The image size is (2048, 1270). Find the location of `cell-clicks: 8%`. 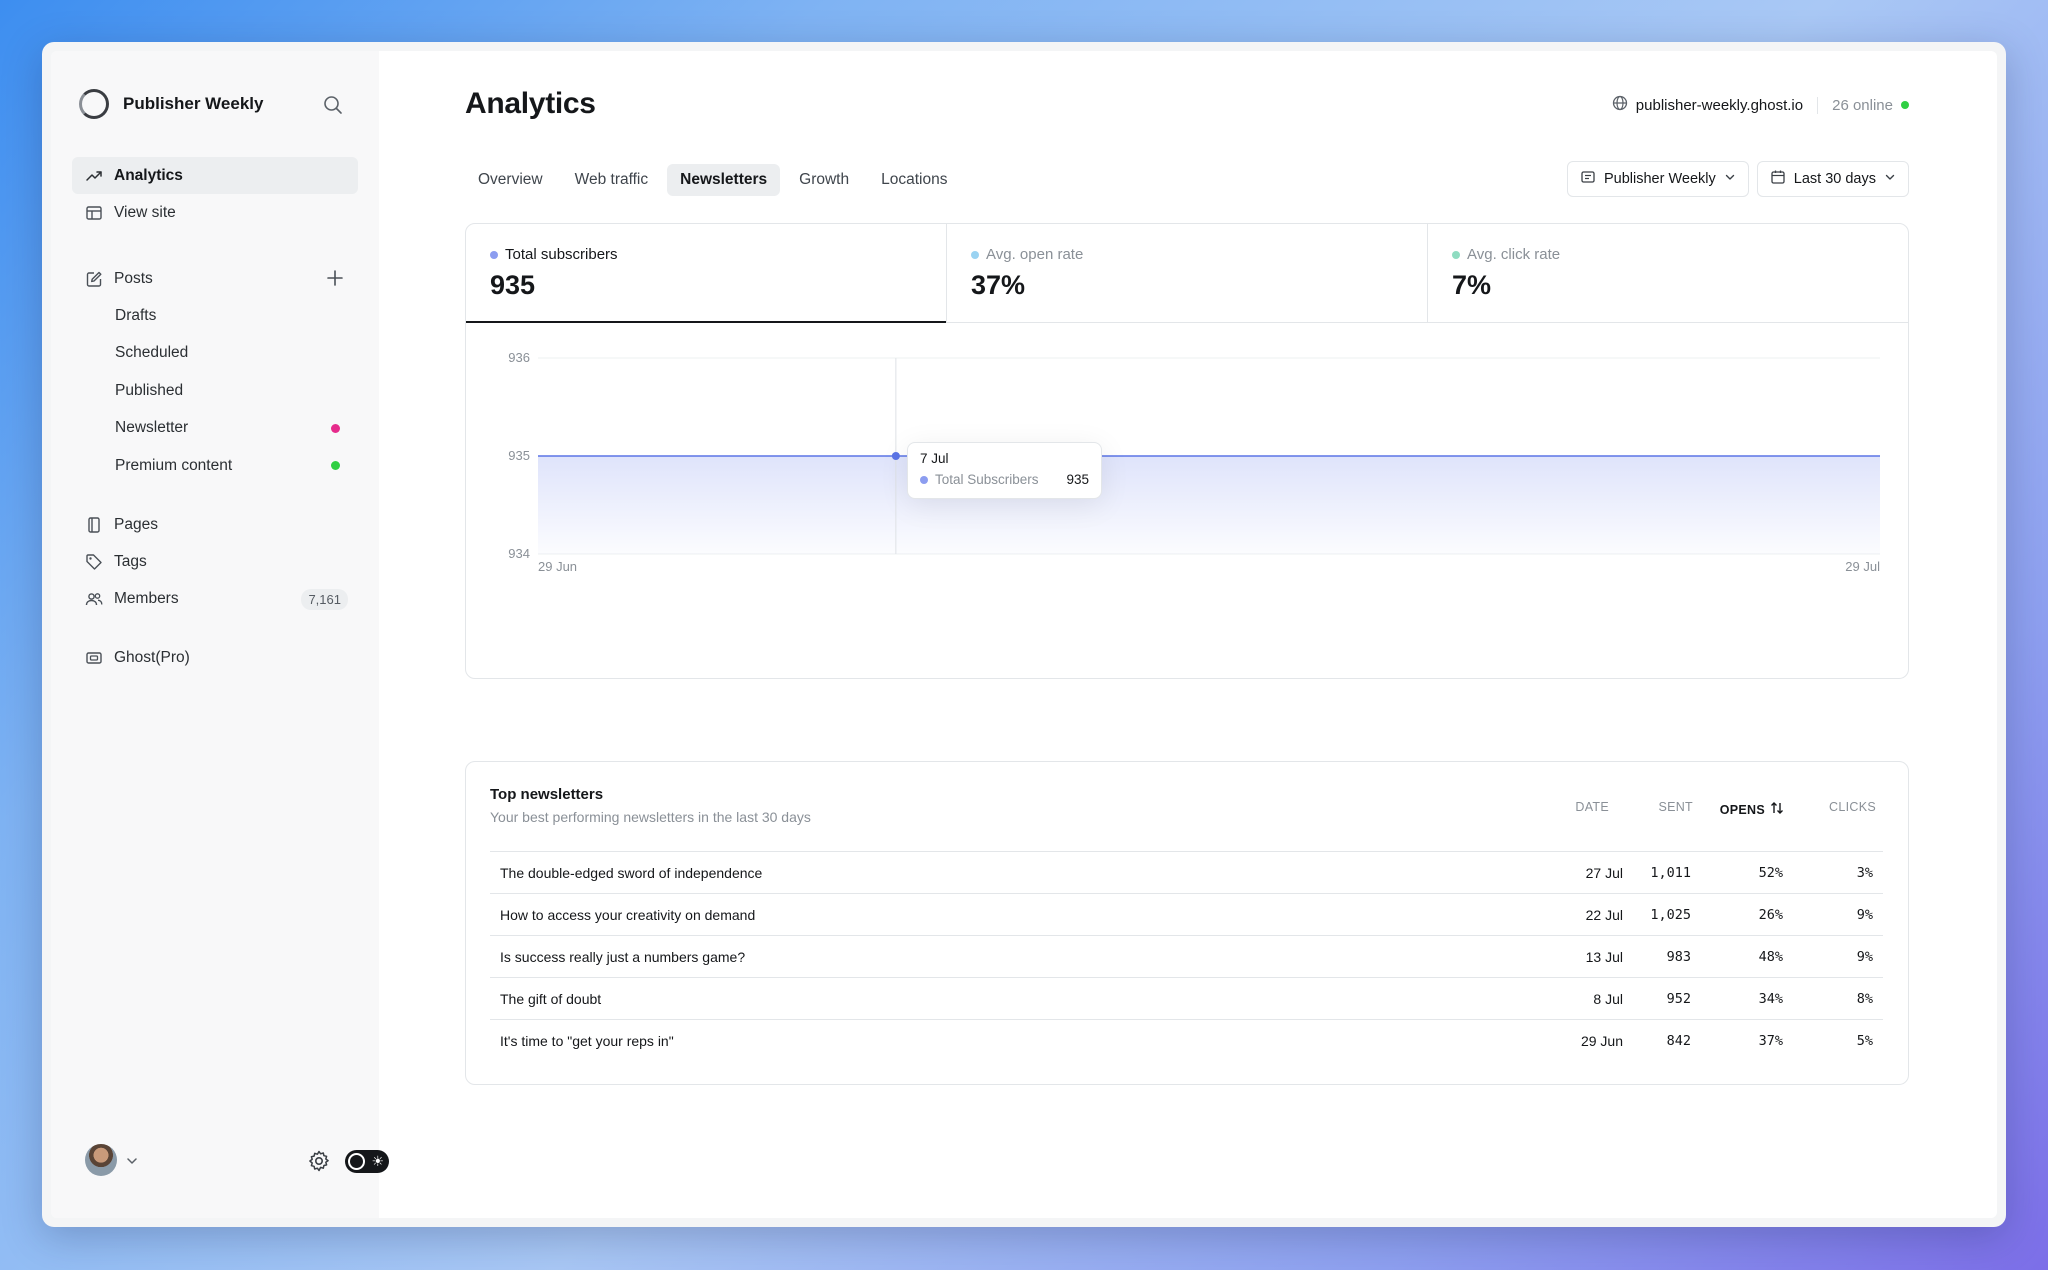

cell-clicks: 8% is located at coordinates (1864, 999).